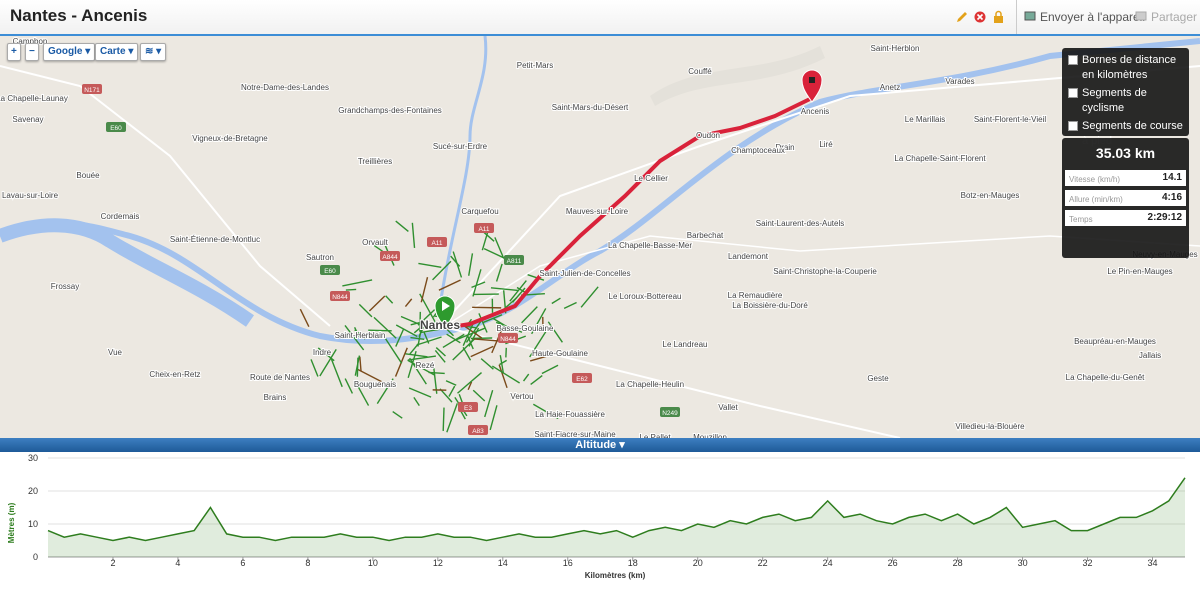  Describe the element at coordinates (600, 445) in the screenshot. I see `altitude-bar: Altitude ▾` at that location.